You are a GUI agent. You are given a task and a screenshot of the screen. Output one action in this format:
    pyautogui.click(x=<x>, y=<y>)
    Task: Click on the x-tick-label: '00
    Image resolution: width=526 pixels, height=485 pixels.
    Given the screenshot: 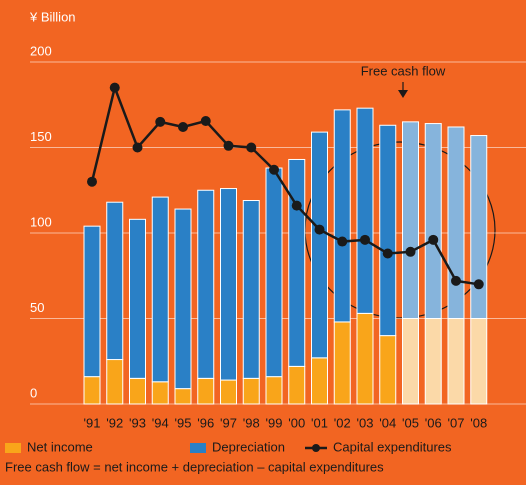 What is the action you would take?
    pyautogui.click(x=296, y=422)
    